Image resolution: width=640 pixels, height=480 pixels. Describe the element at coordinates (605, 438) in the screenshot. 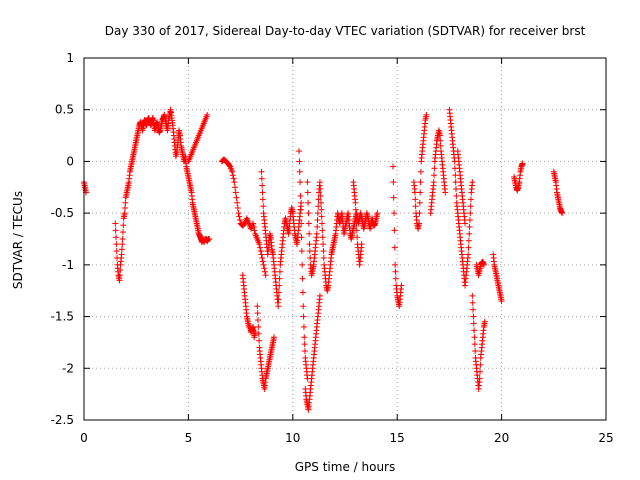

I see `x-tick-label: 25` at that location.